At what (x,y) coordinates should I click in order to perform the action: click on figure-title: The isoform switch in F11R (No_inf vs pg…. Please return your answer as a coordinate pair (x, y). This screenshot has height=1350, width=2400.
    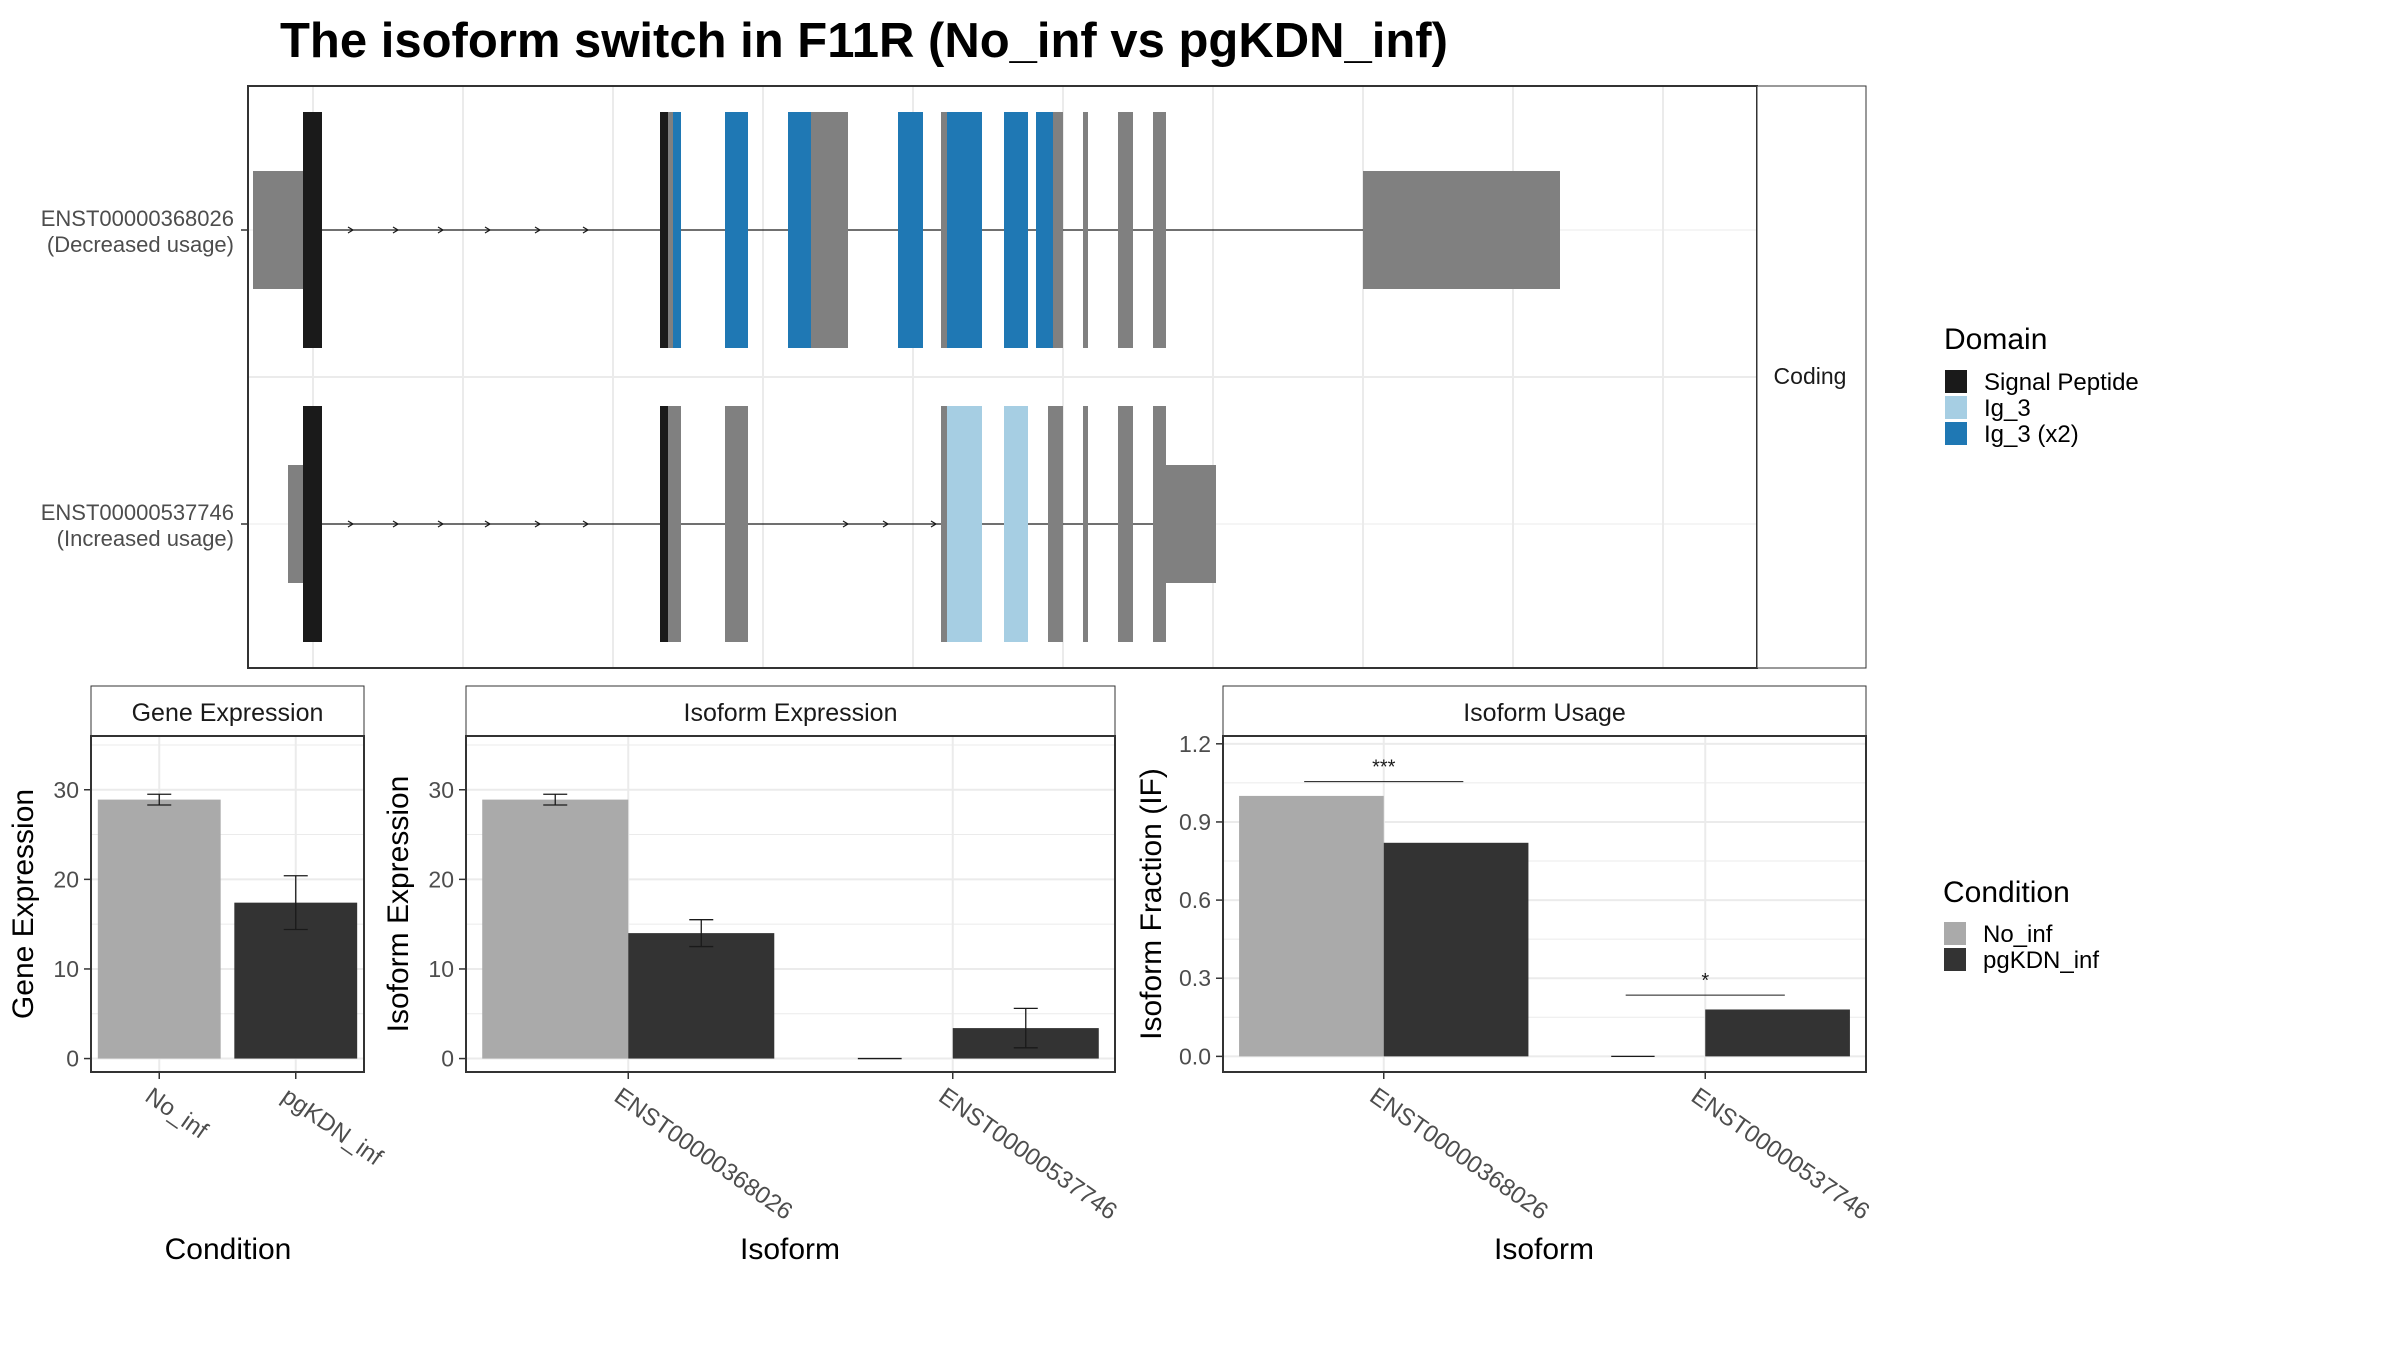
    Looking at the image, I should click on (864, 41).